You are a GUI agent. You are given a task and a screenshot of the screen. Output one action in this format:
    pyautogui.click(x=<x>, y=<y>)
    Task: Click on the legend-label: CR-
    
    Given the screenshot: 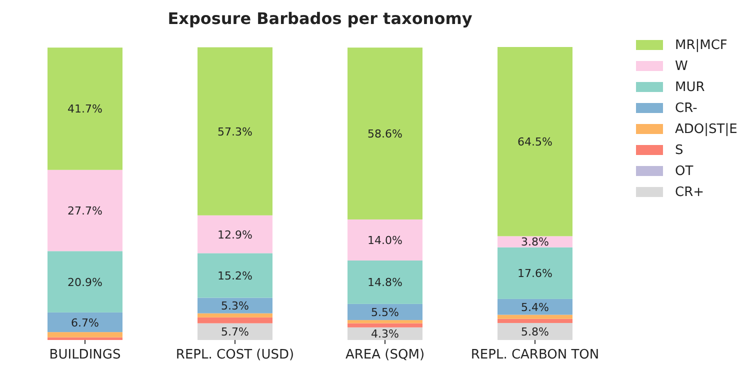 What is the action you would take?
    pyautogui.click(x=686, y=108)
    